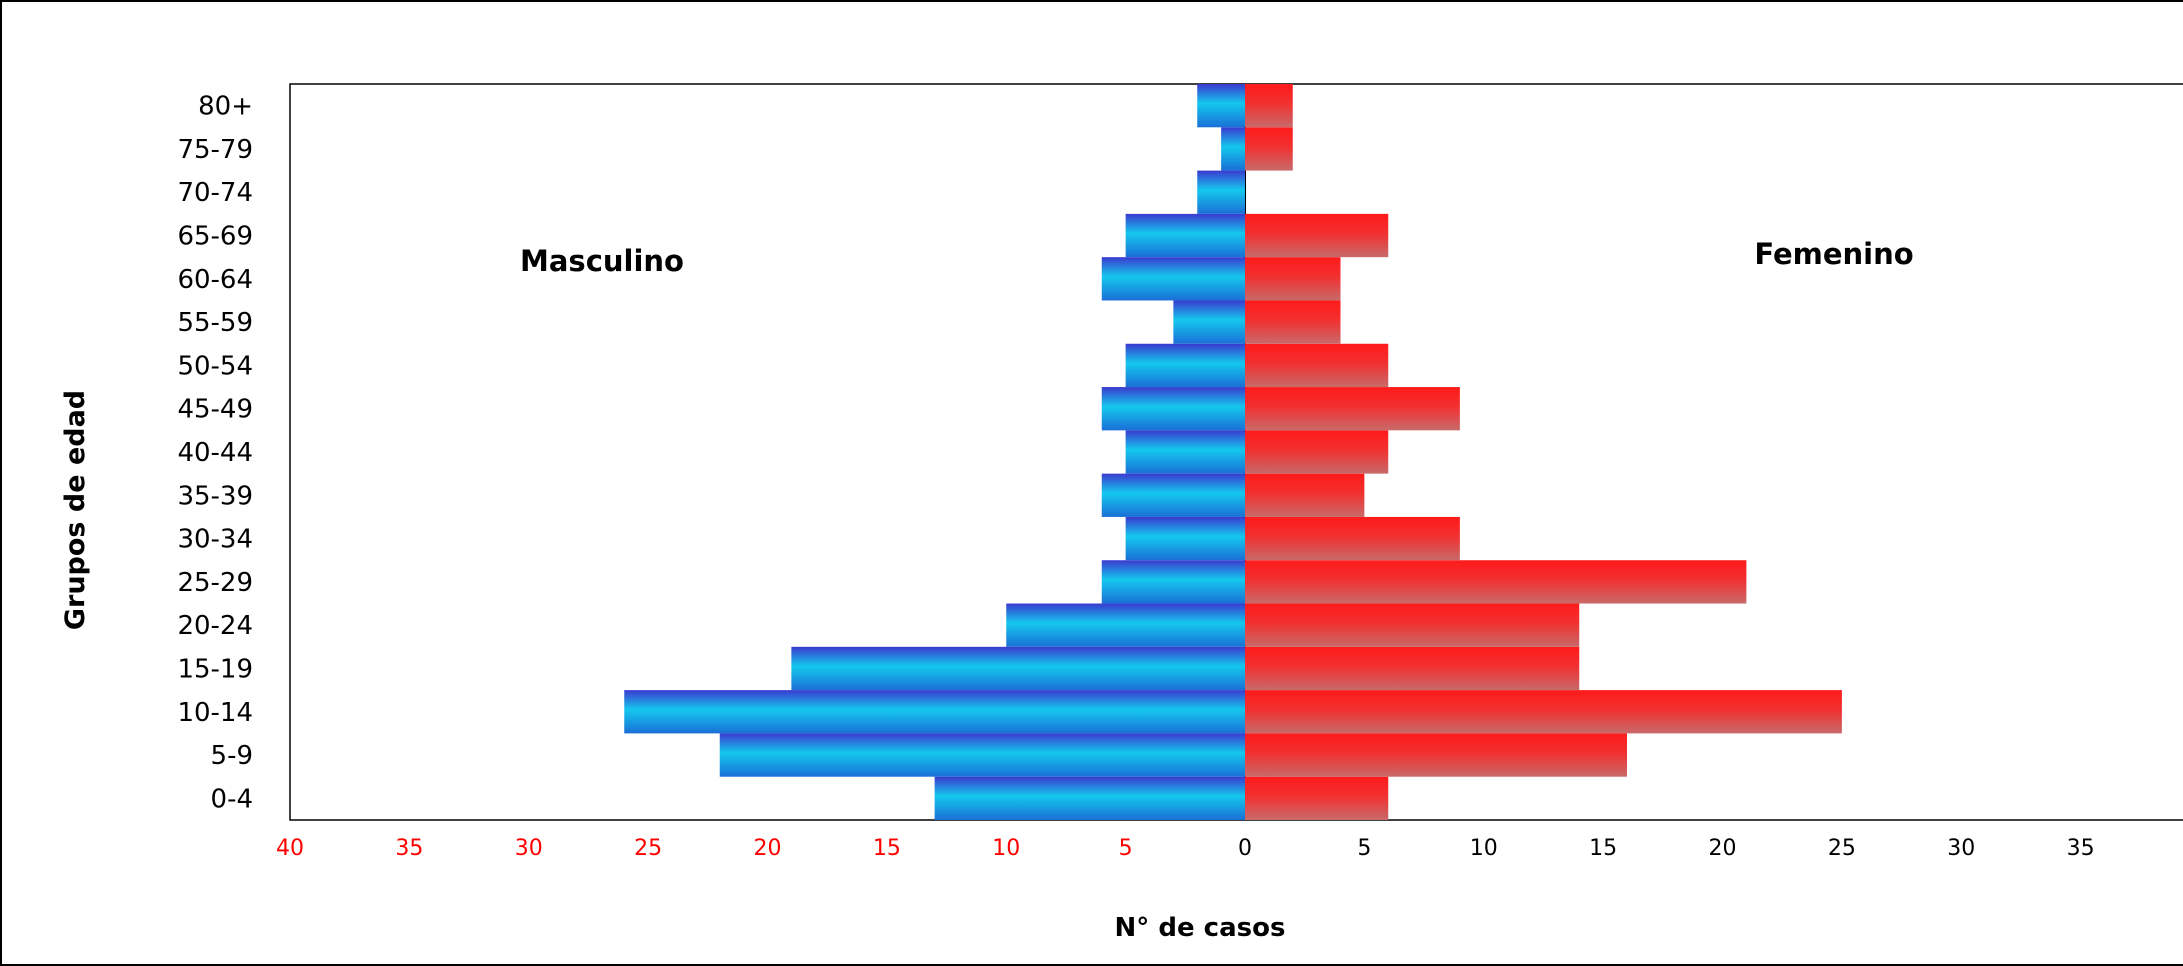 This screenshot has width=2183, height=966. Describe the element at coordinates (215, 496) in the screenshot. I see `y-tick-label: 35-39` at that location.